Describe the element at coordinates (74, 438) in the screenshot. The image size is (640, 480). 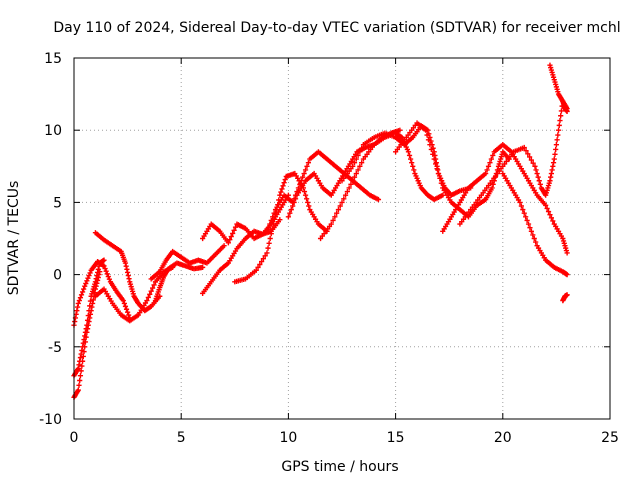
I see `x-tick-label: 0` at that location.